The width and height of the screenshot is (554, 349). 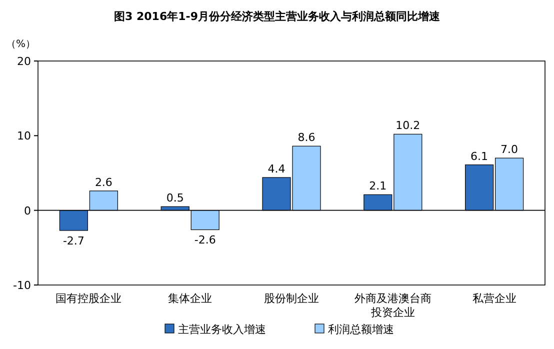 What do you see at coordinates (307, 137) in the screenshot?
I see `data-label: 8.6` at bounding box center [307, 137].